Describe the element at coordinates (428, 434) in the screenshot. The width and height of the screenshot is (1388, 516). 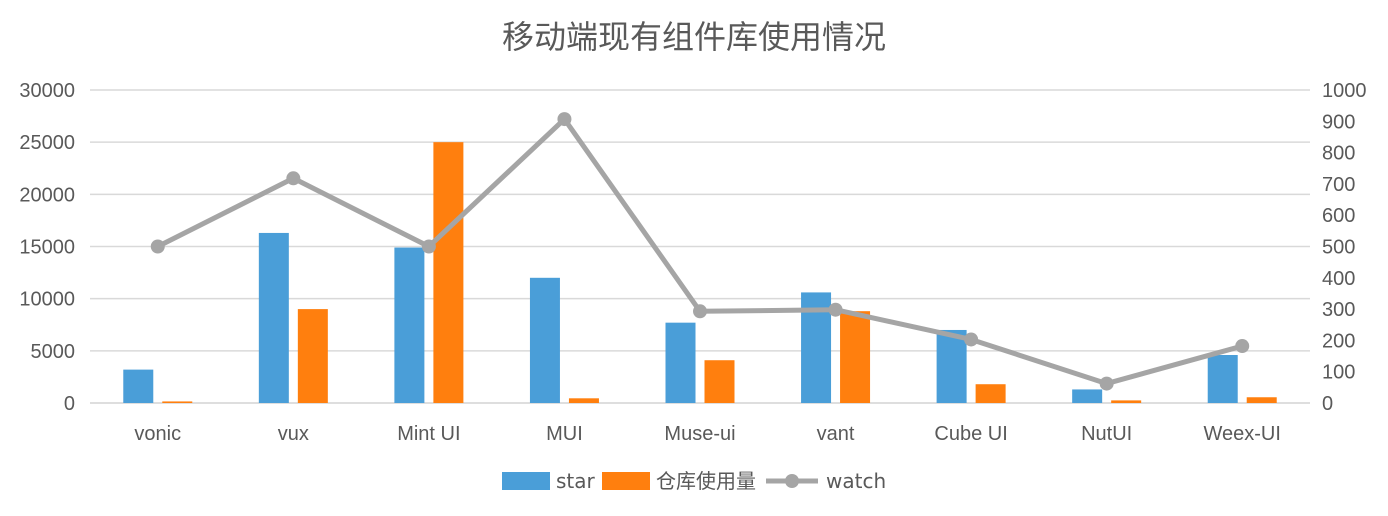
I see `category-label: Mint UI` at that location.